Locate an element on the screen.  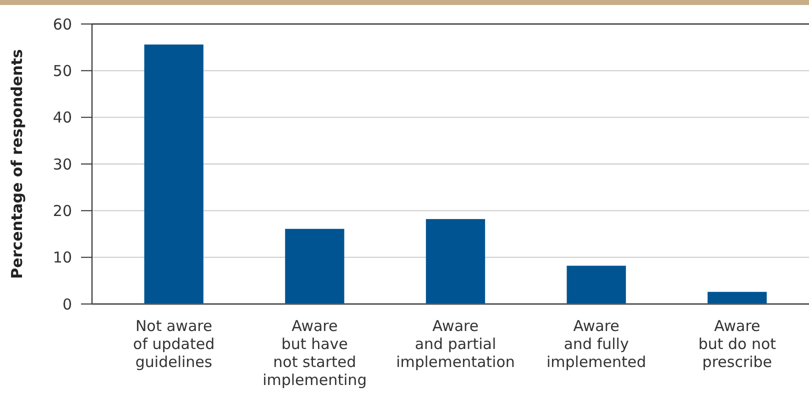
x-tick-label: Aware and partial implementation is located at coordinates (455, 344).